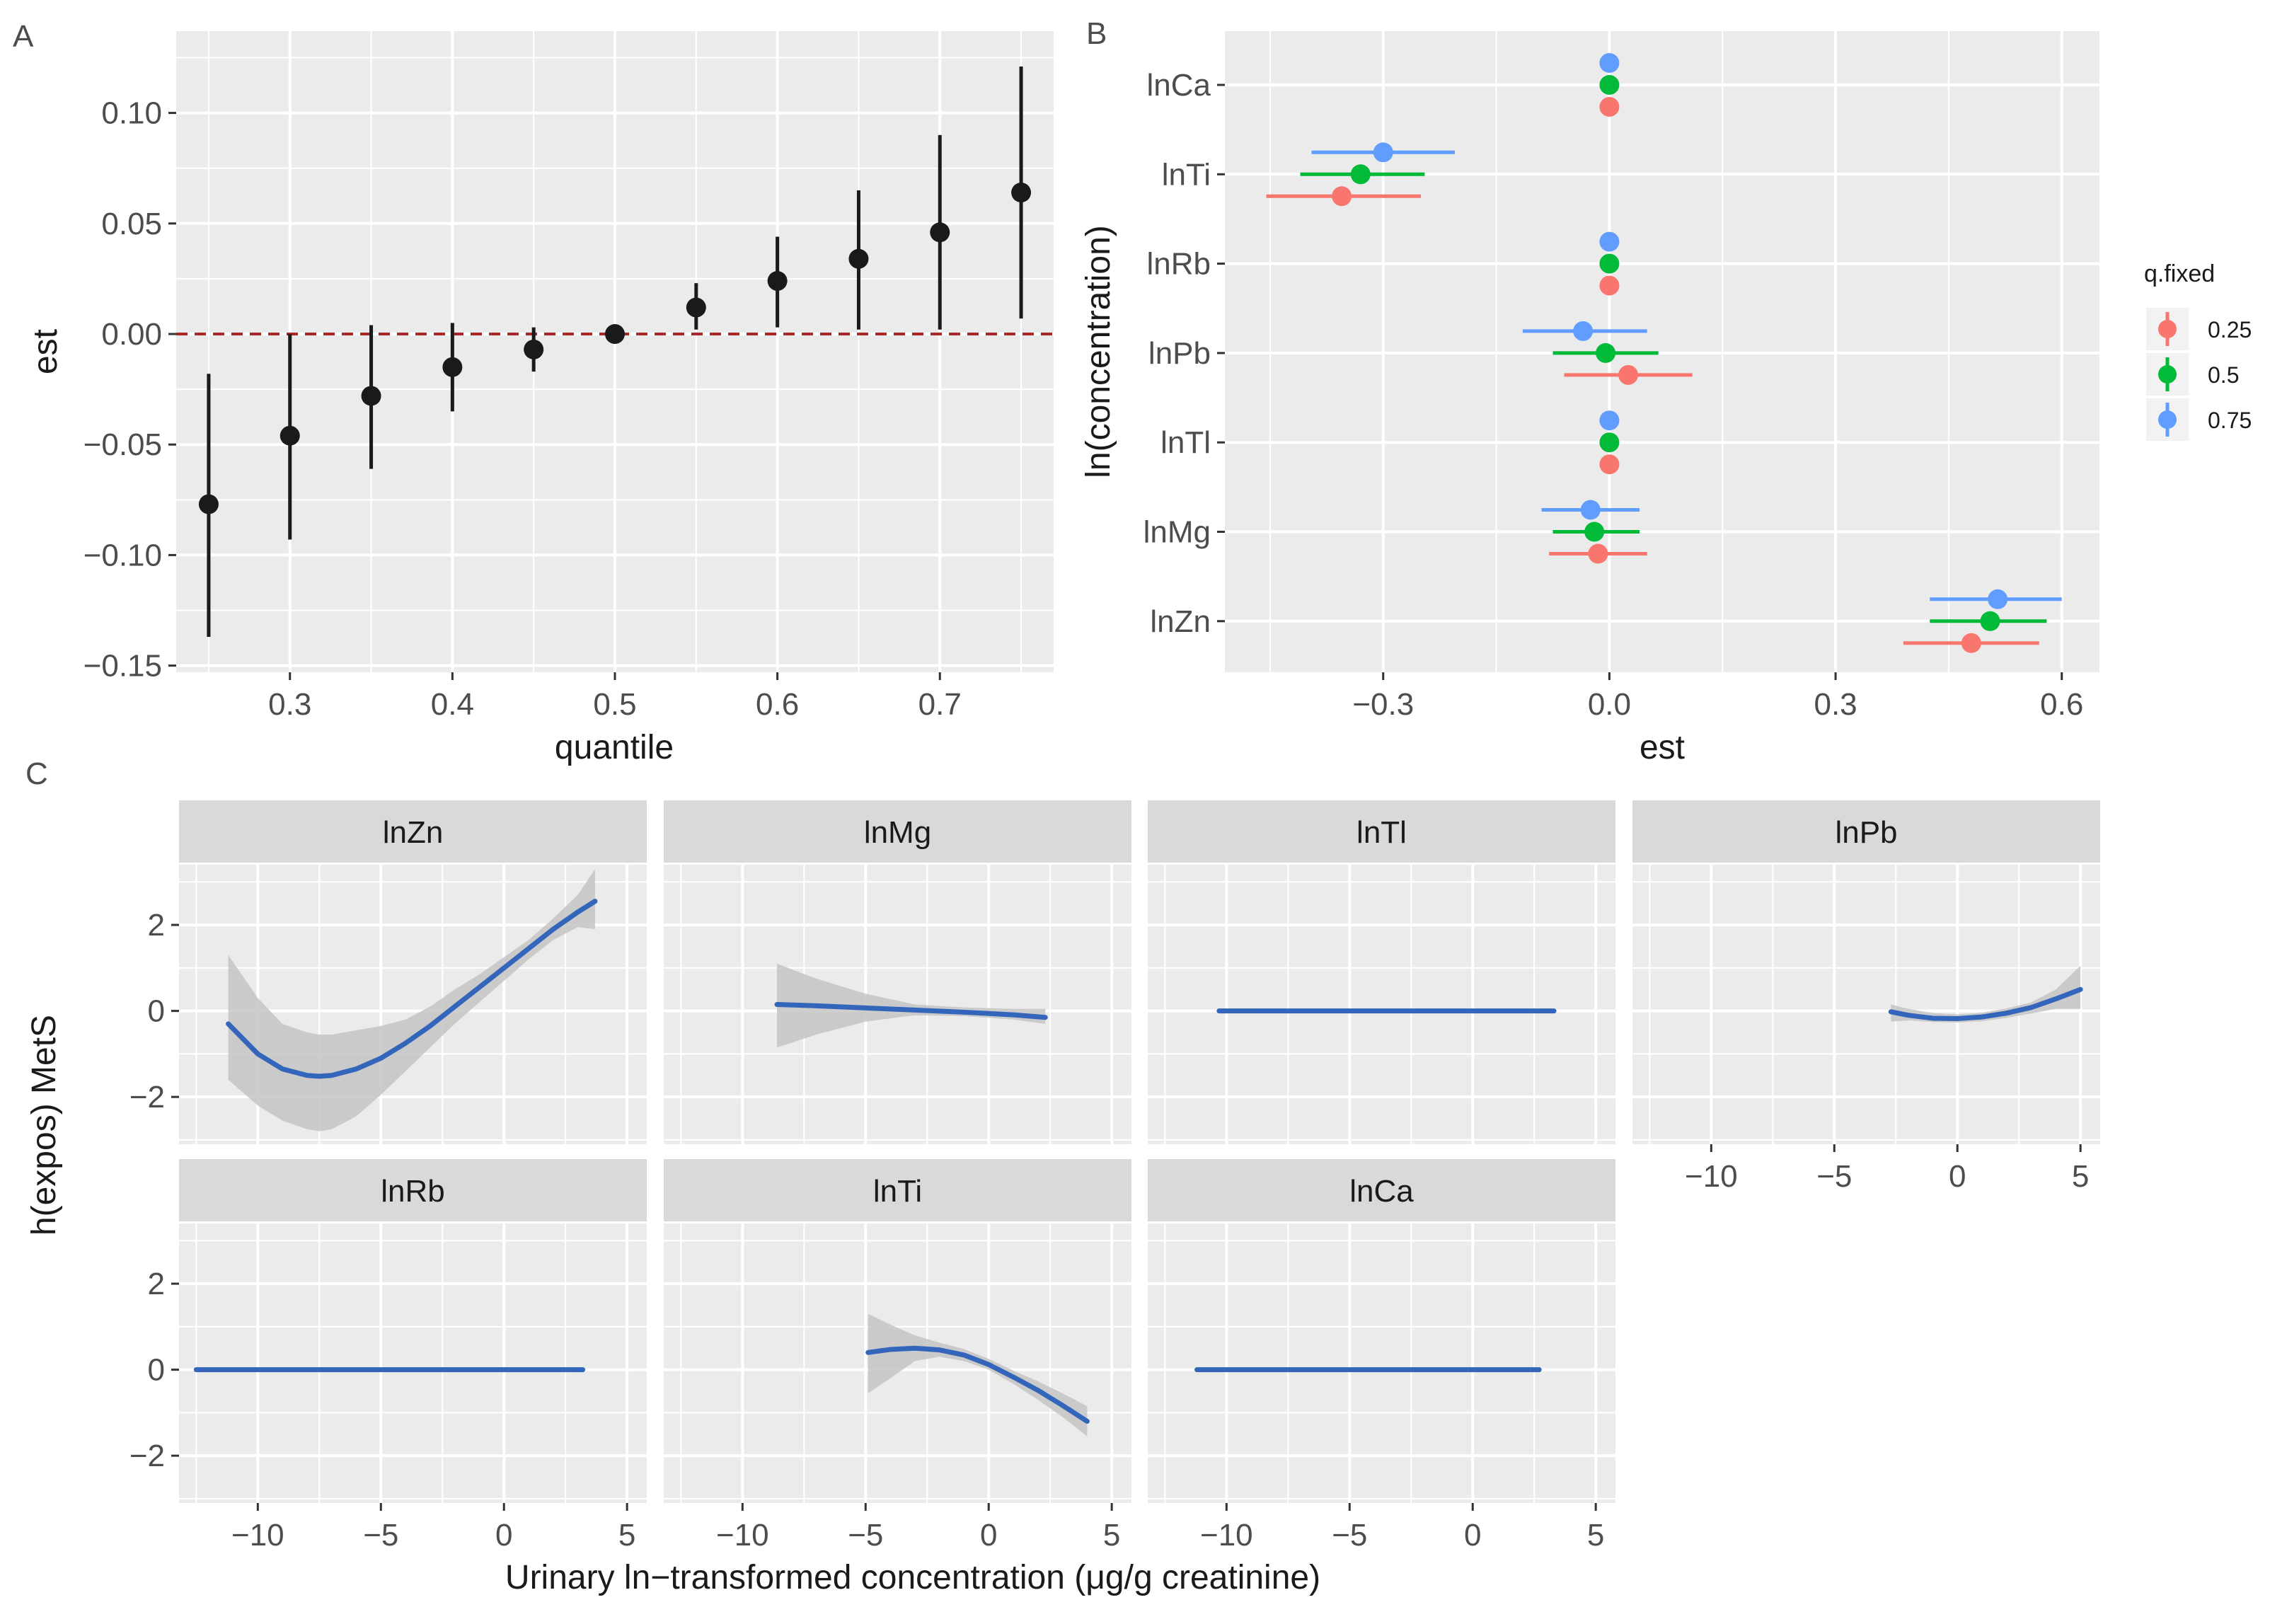  I want to click on facet-strip-label: lnZn, so click(413, 832).